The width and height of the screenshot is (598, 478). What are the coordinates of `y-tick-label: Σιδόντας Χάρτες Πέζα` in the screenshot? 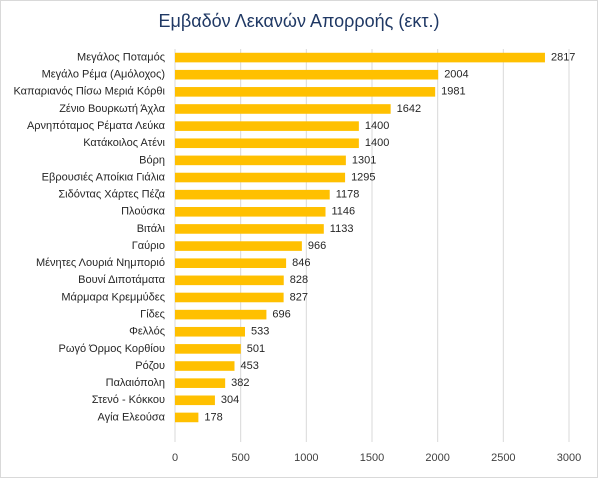 It's located at (111, 195).